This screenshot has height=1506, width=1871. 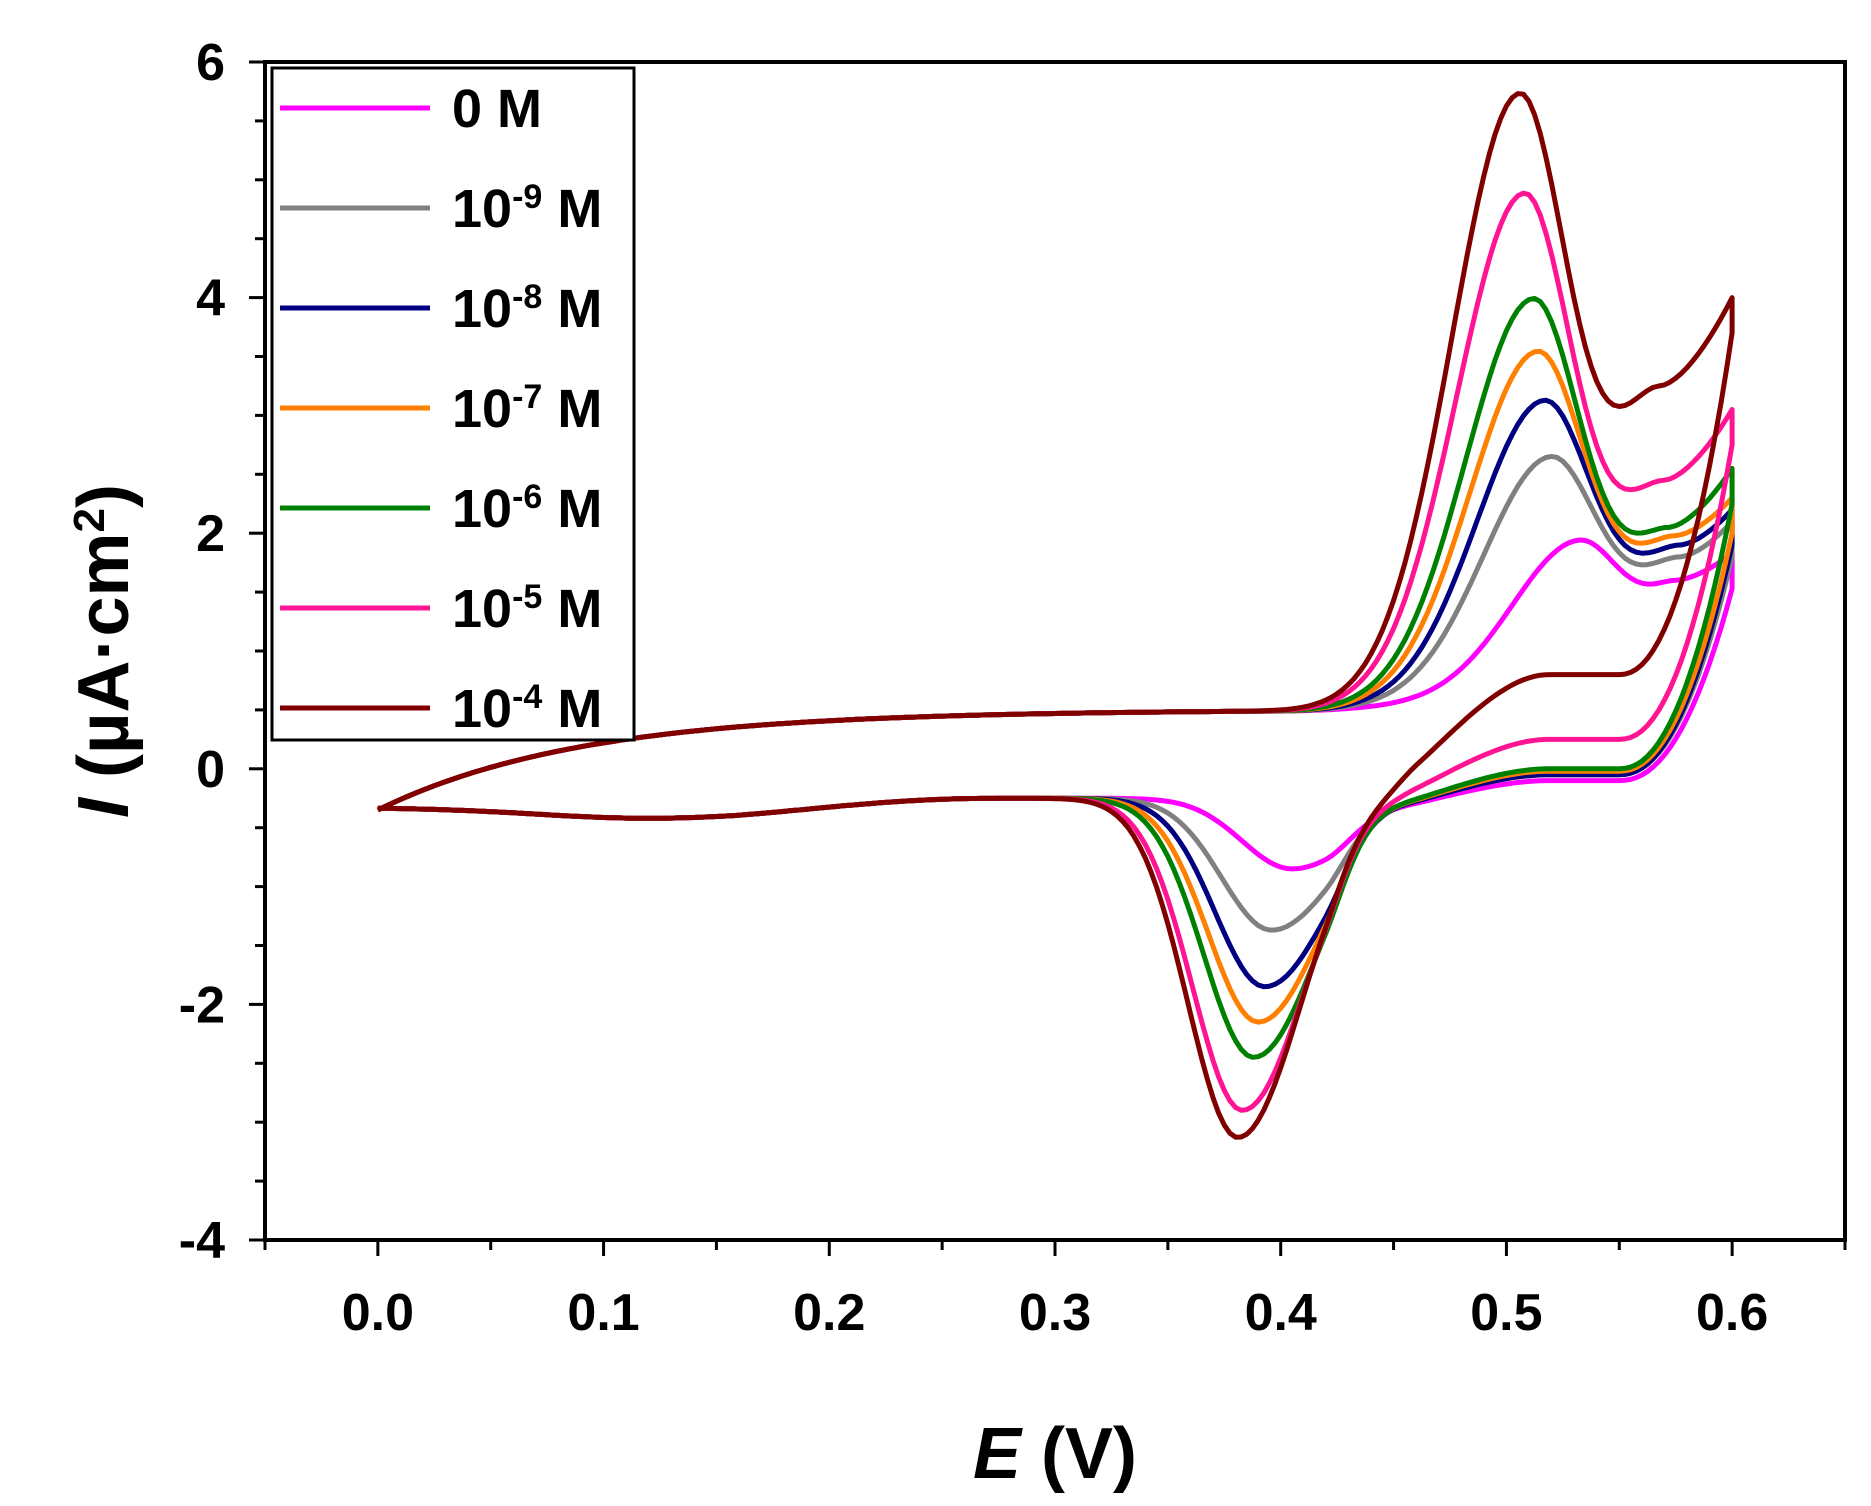 What do you see at coordinates (210, 770) in the screenshot?
I see `y-tick-label: 0` at bounding box center [210, 770].